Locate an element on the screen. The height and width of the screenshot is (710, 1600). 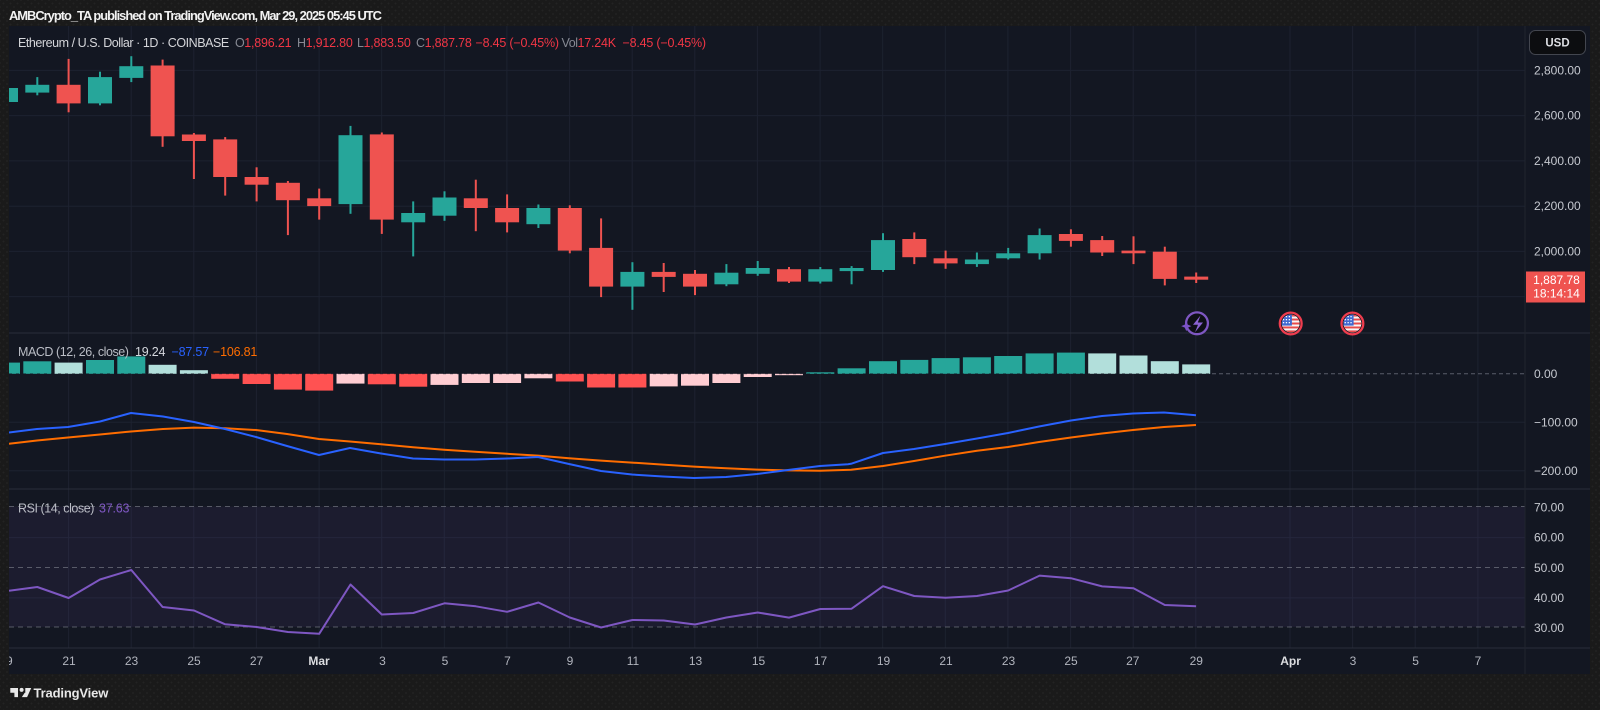
svg-text: 13 is located at coordinates (696, 661).